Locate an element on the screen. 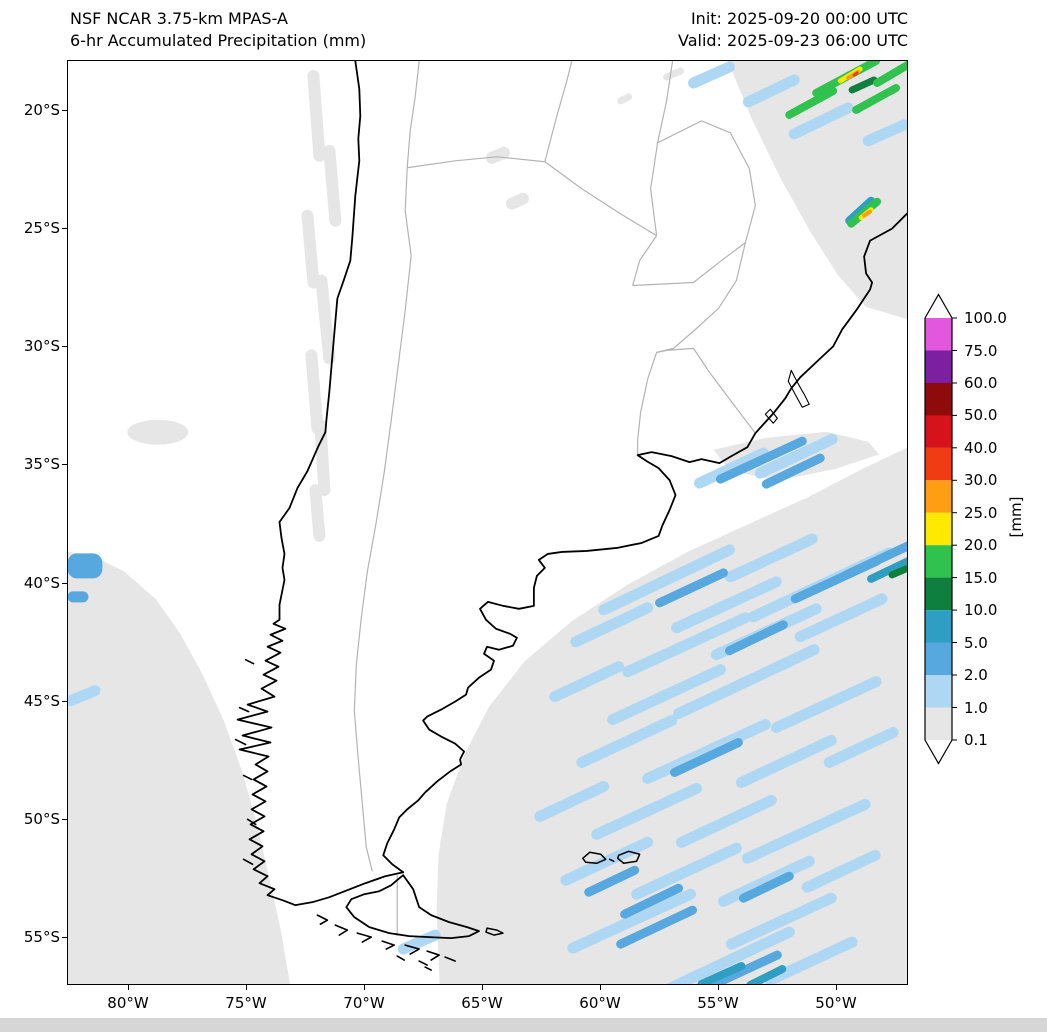  x-tick-label: 70°W is located at coordinates (364, 1003).